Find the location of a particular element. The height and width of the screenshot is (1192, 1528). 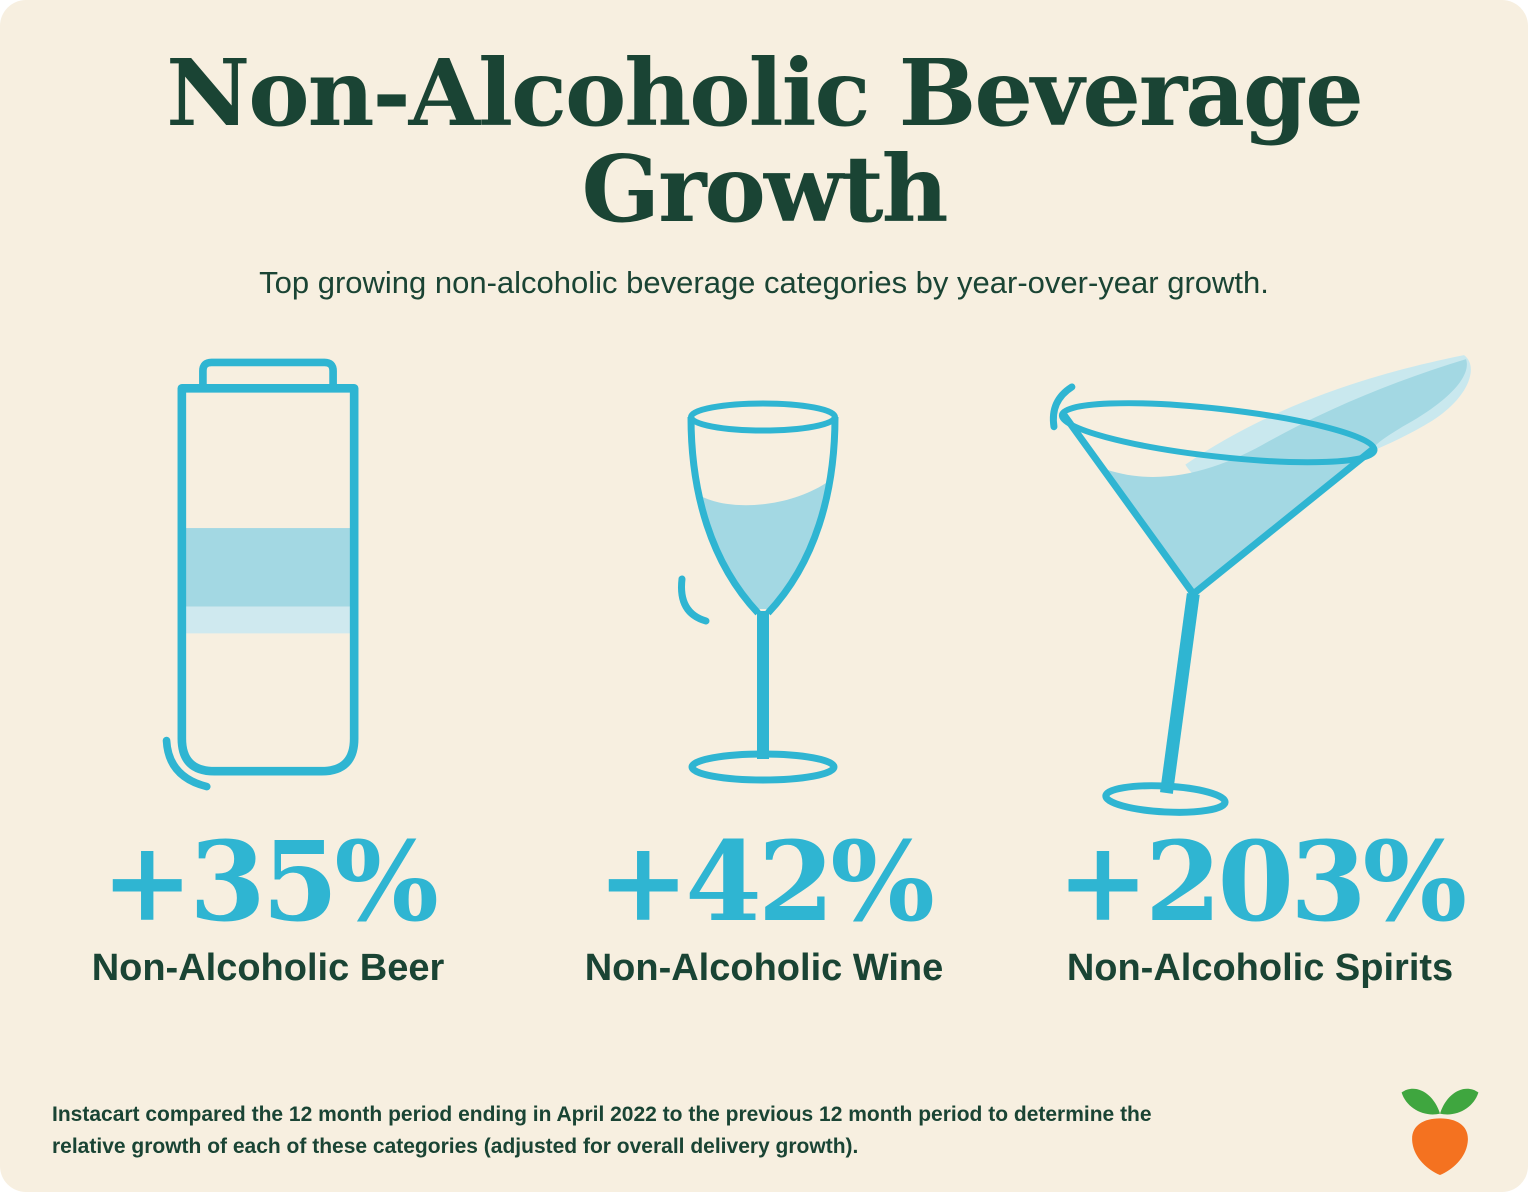

growth-value: +35% is located at coordinates (270, 882).